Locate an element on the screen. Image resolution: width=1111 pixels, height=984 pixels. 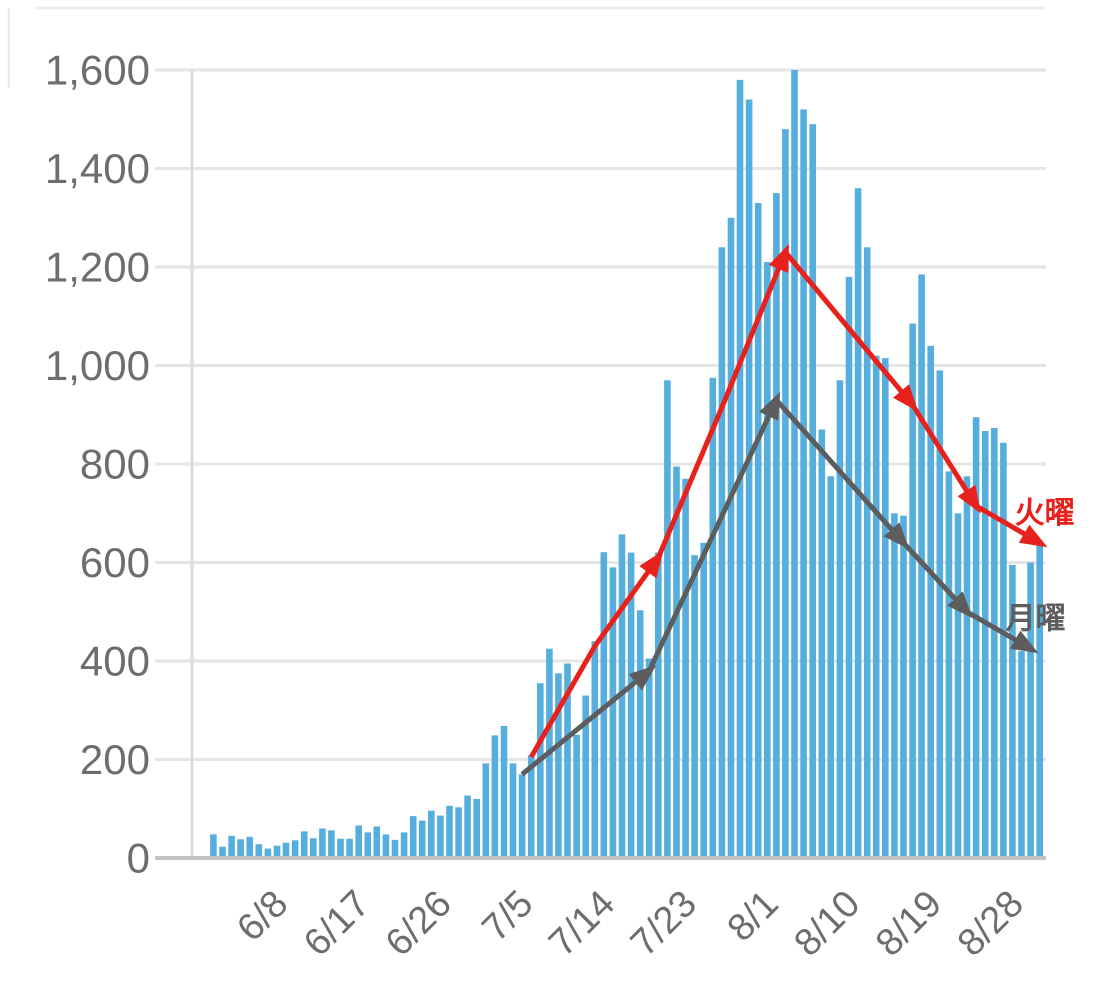
monday-label: 月曜 is located at coordinates (1036, 619).